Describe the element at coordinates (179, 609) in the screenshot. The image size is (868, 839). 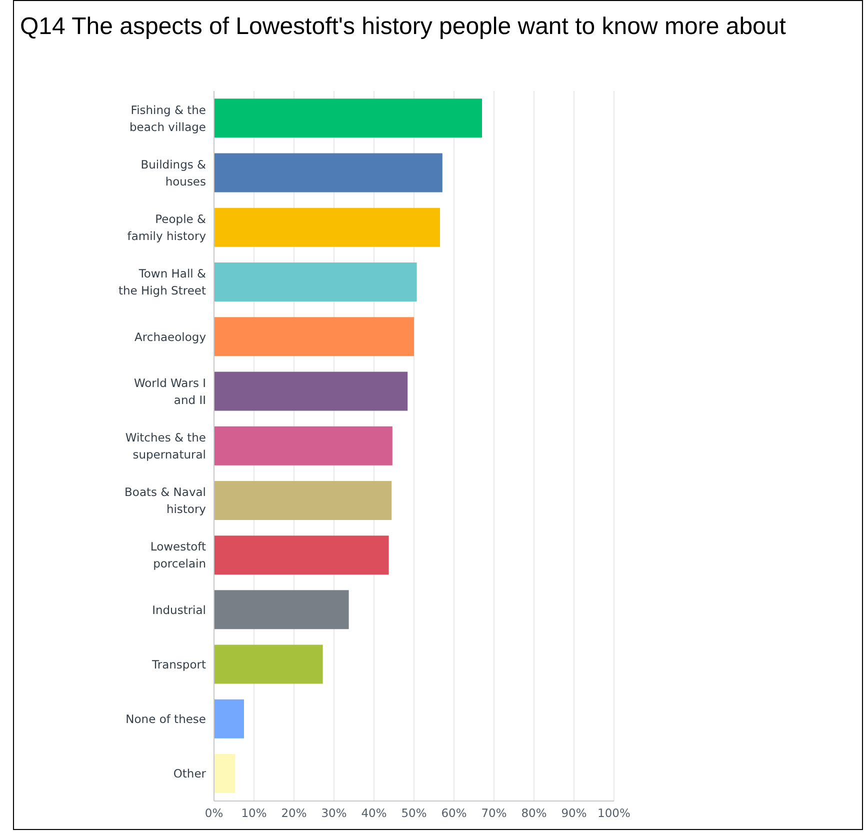
I see `y-tick-label: Industrial` at that location.